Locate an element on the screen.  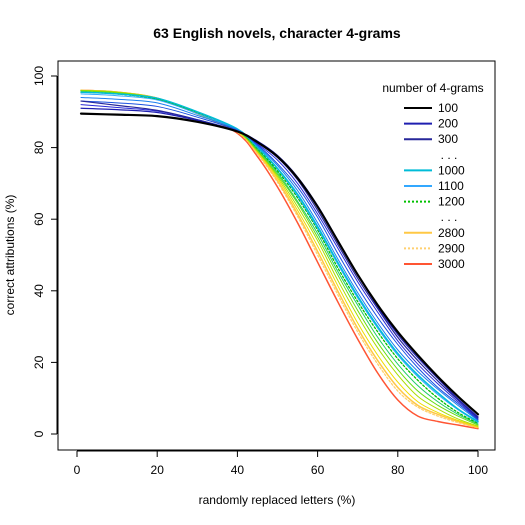
legend-title: number of 4-grams is located at coordinates (432, 88).